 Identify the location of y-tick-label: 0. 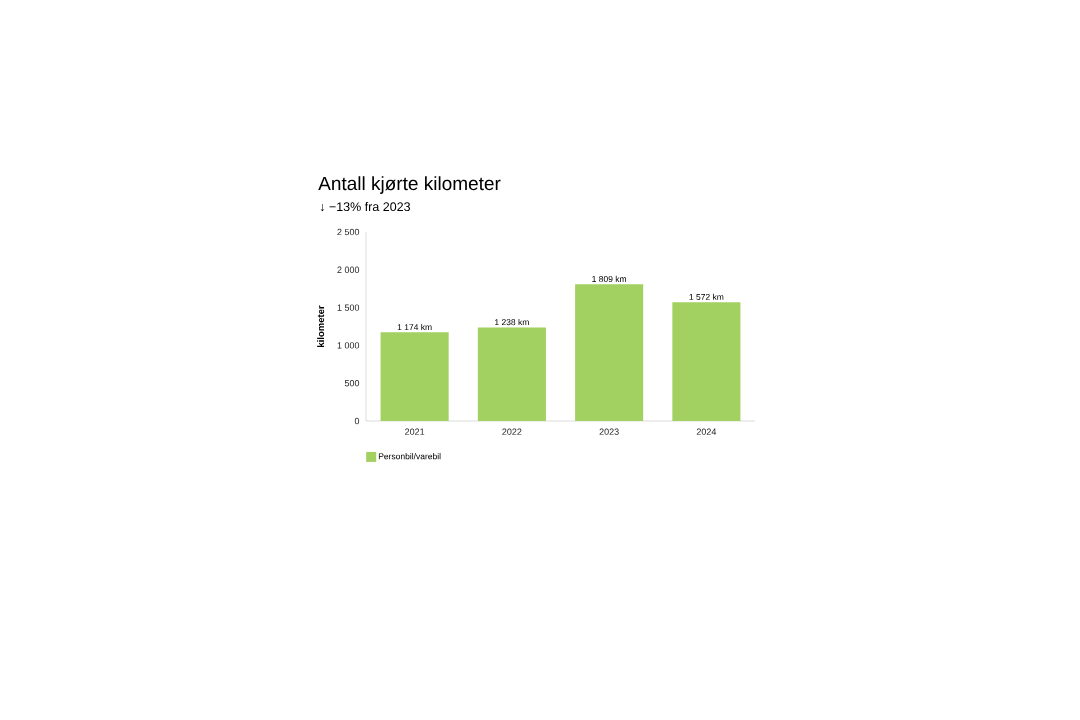
(357, 421).